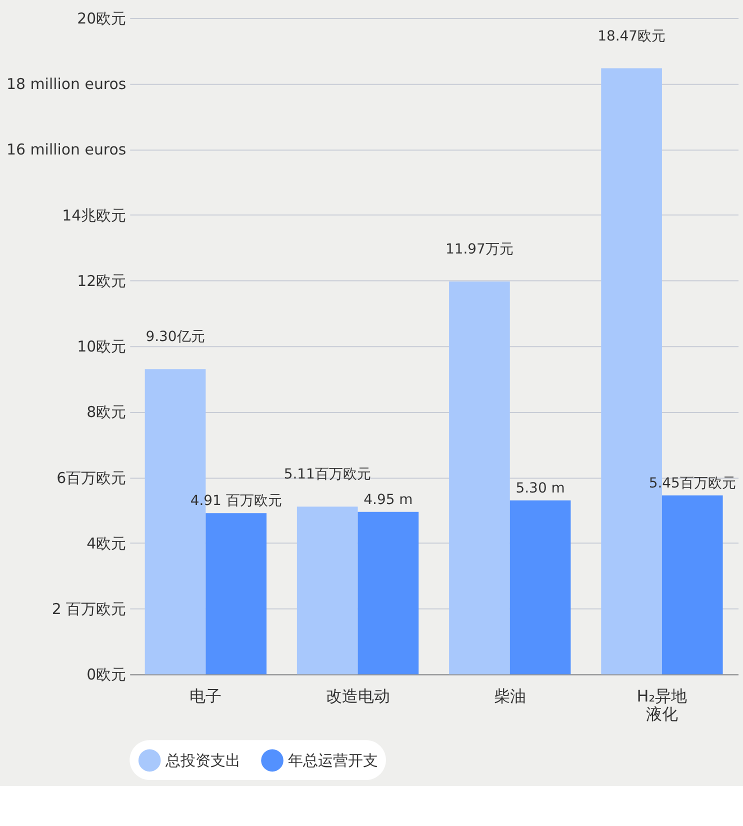  Describe the element at coordinates (236, 501) in the screenshot. I see `data-label: 4.91 百万欧元` at that location.